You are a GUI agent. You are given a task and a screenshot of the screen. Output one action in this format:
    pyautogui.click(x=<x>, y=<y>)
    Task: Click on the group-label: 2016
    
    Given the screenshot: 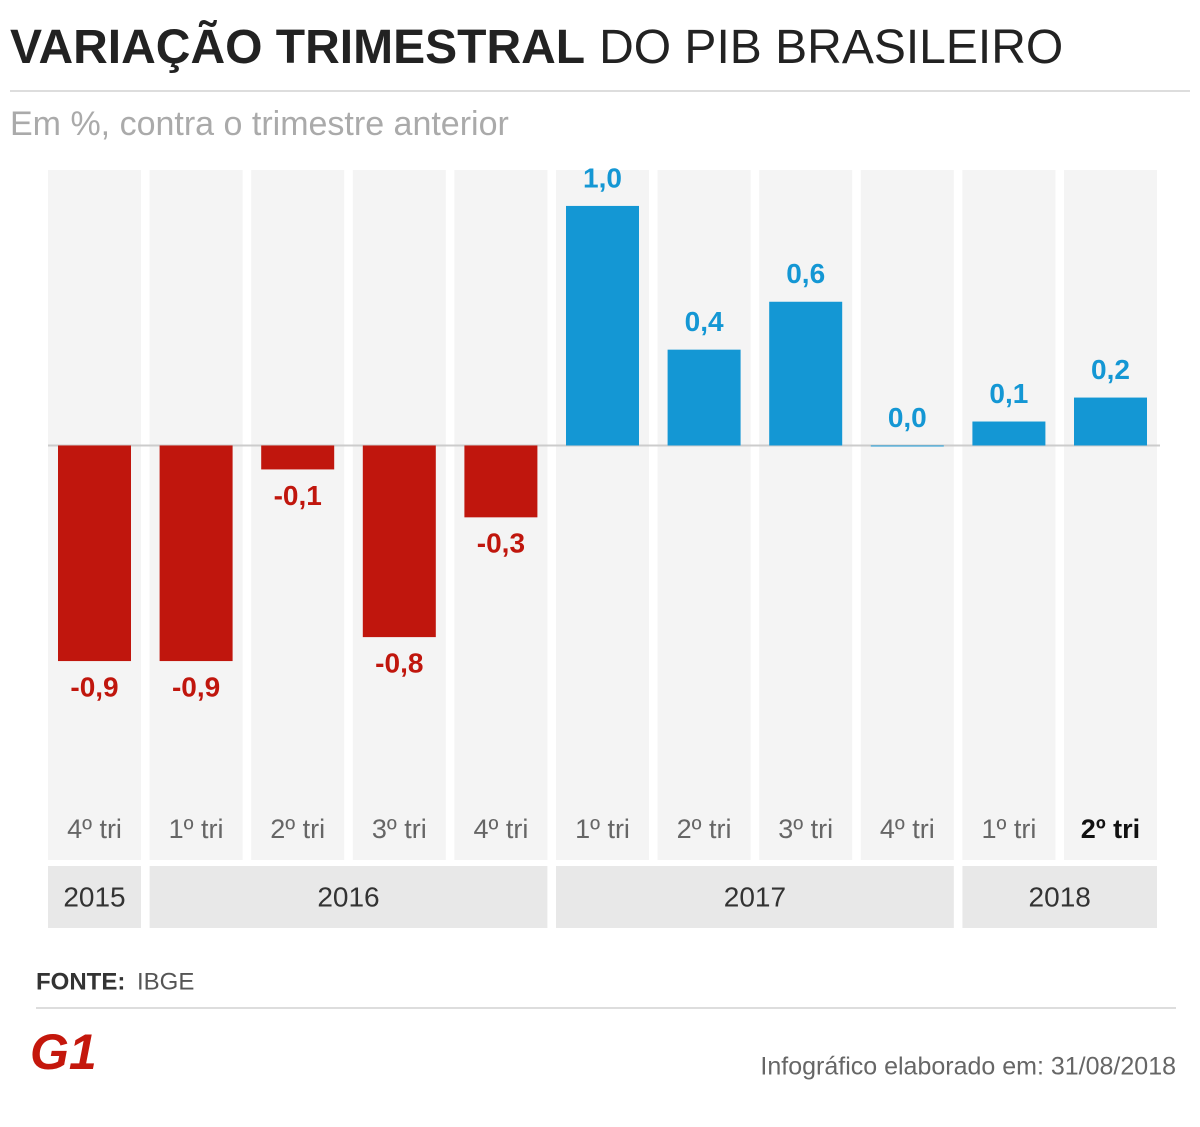 What is the action you would take?
    pyautogui.click(x=348, y=896)
    